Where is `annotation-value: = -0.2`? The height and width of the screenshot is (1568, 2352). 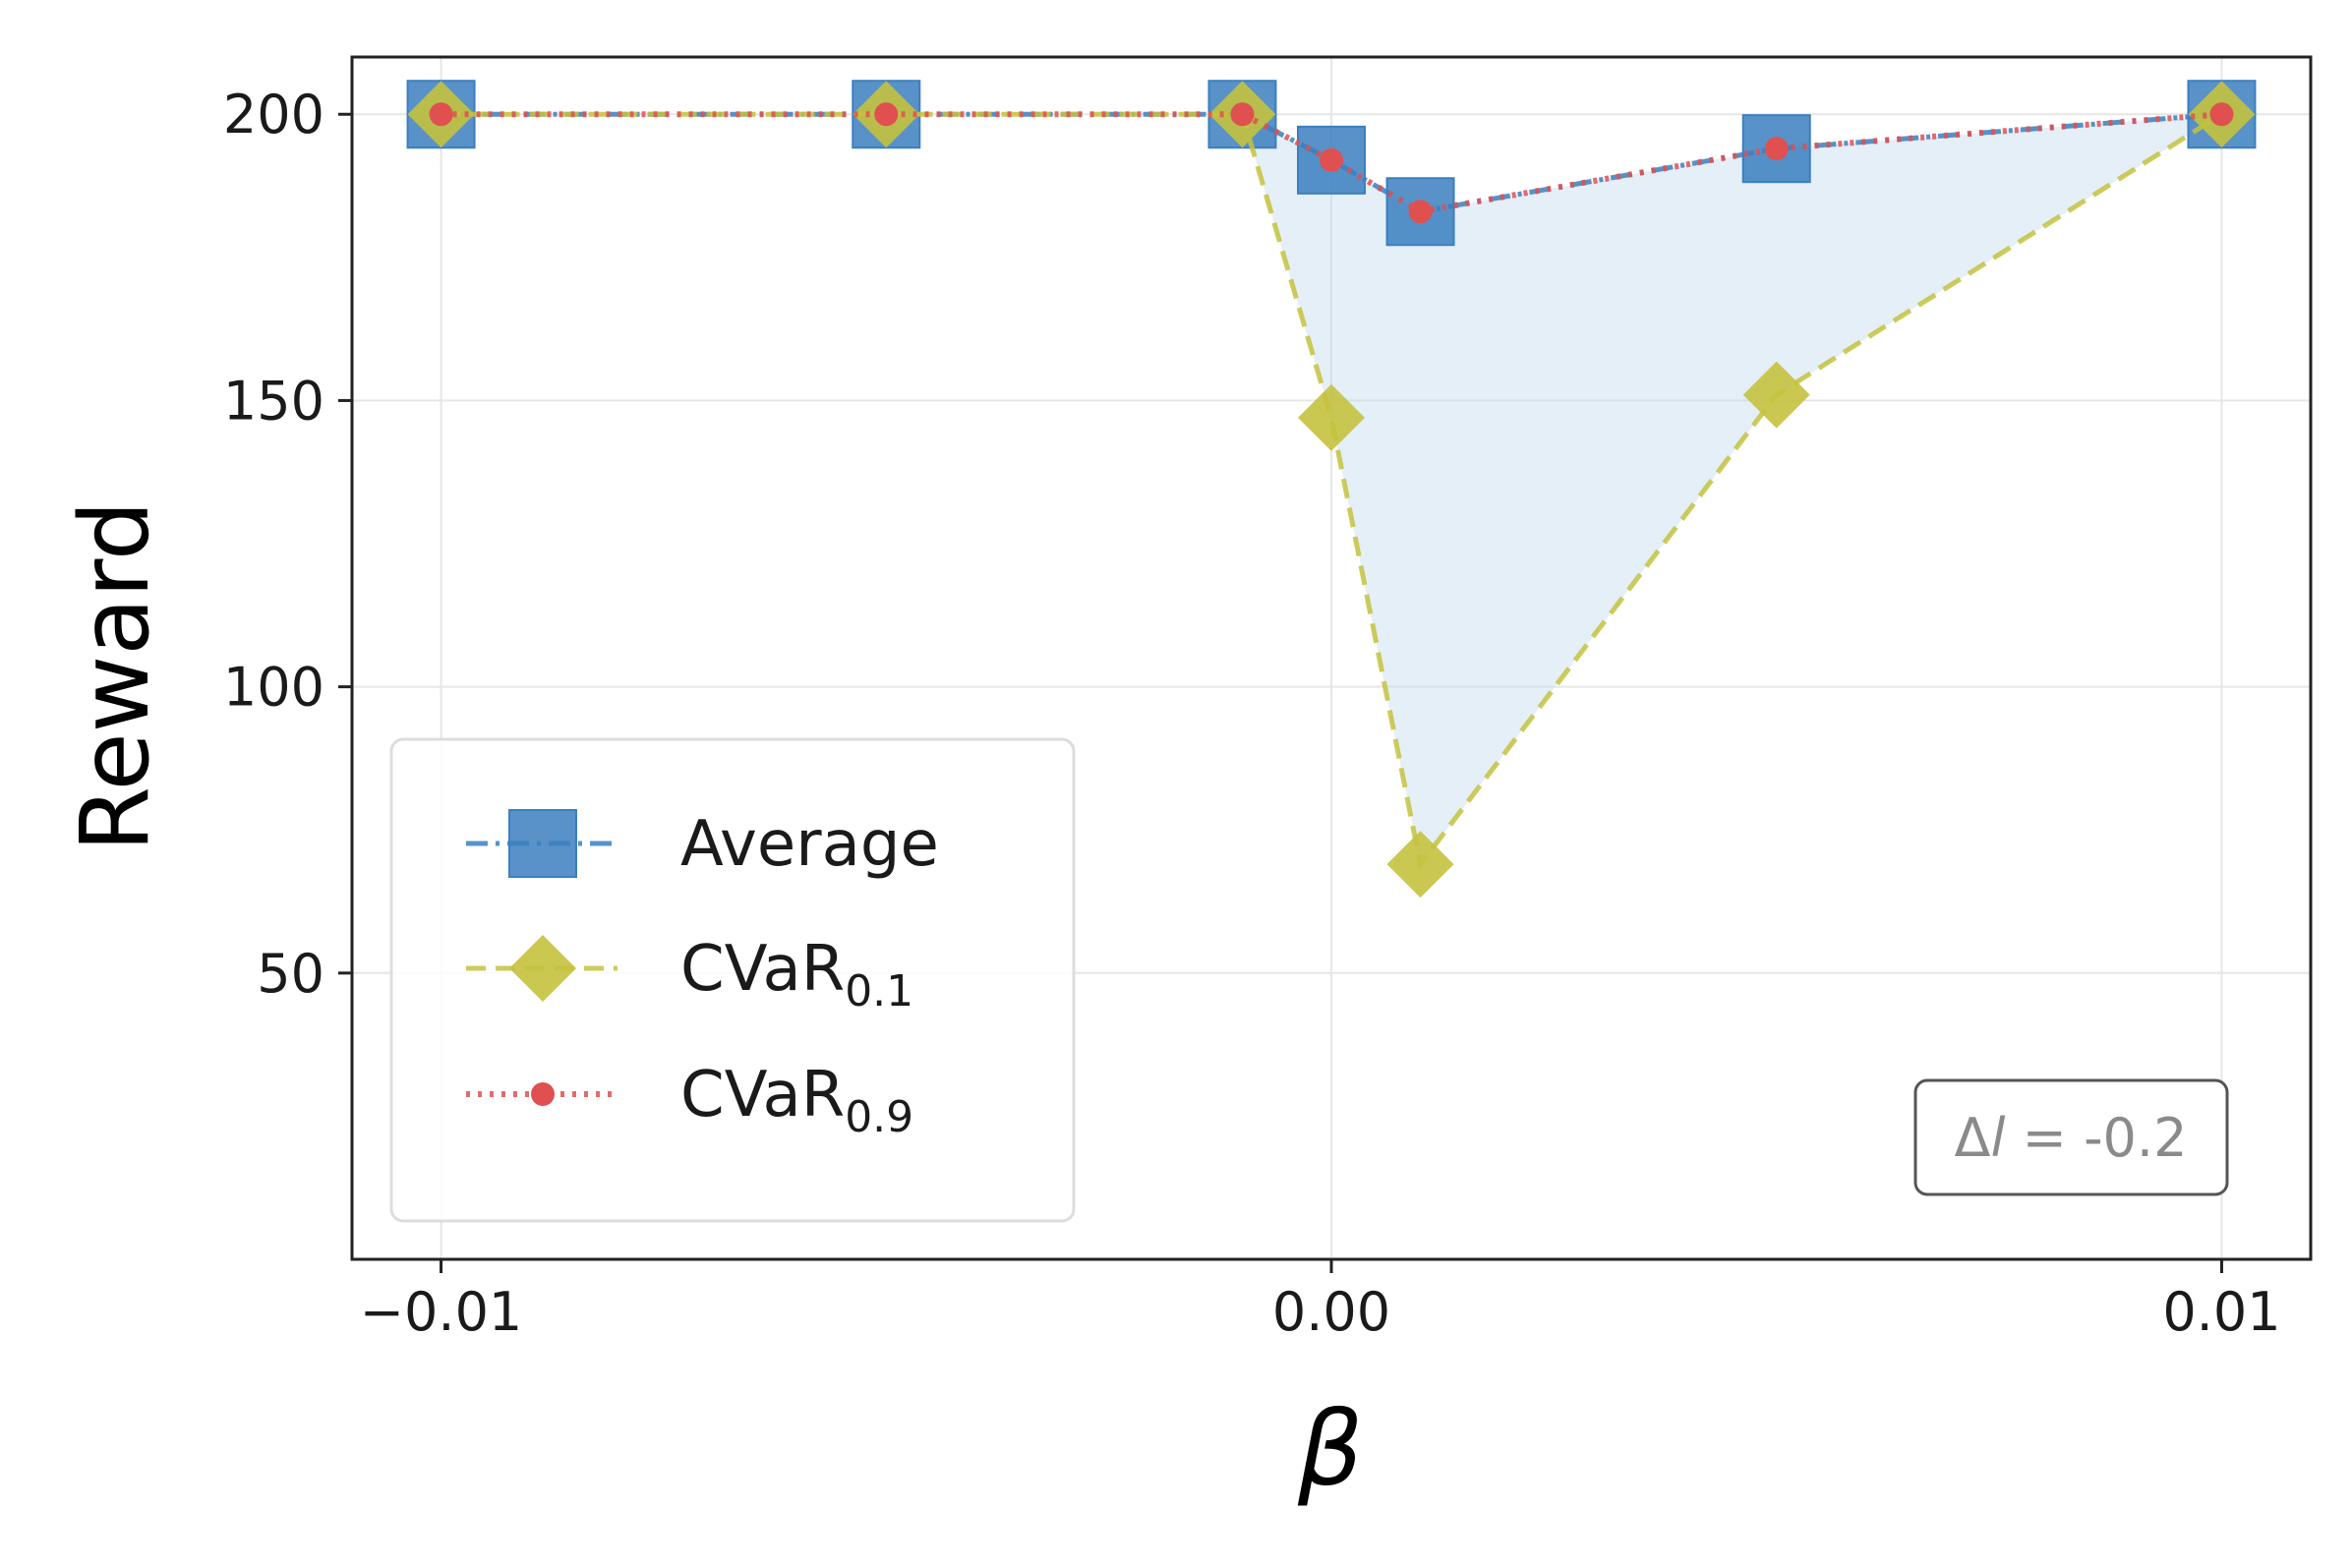
annotation-value: = -0.2 is located at coordinates (2097, 1138).